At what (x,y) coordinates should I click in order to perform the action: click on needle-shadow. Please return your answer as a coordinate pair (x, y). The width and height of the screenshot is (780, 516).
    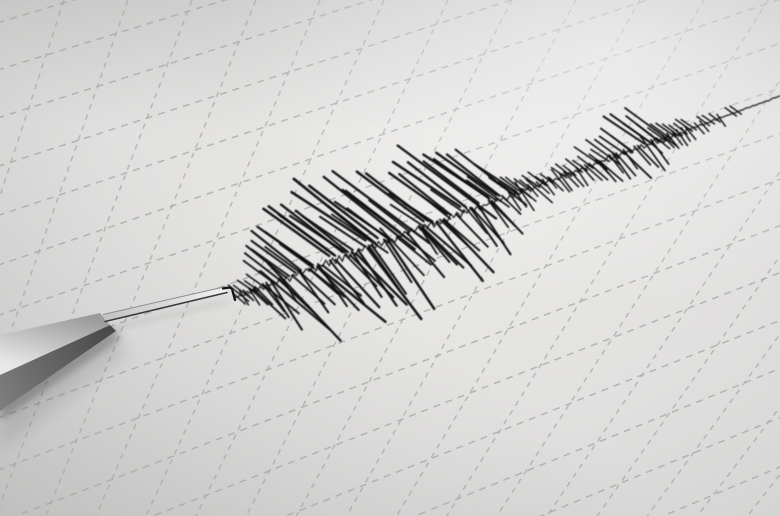
    Looking at the image, I should click on (169, 315).